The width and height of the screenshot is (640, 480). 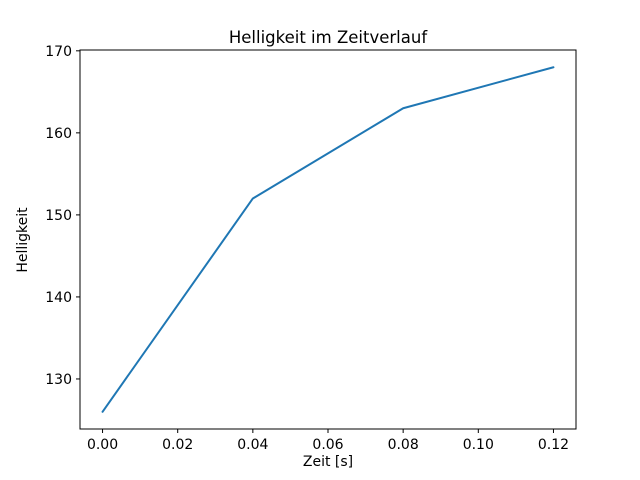 What do you see at coordinates (553, 445) in the screenshot?
I see `x-tick-label: 0.12` at bounding box center [553, 445].